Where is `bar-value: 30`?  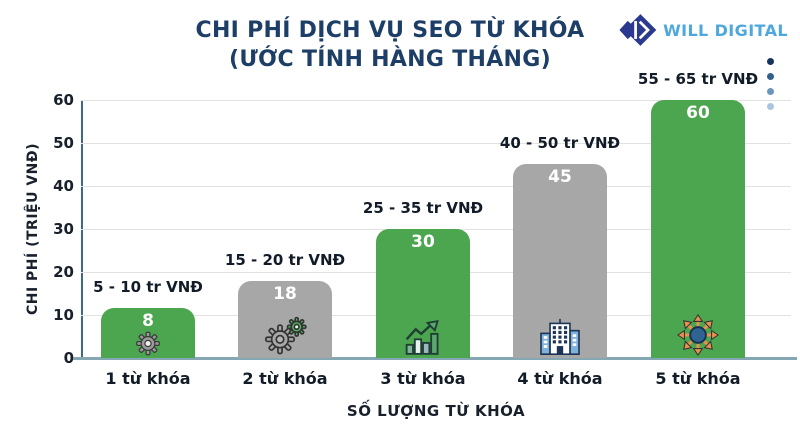
bar-value: 30 is located at coordinates (423, 242).